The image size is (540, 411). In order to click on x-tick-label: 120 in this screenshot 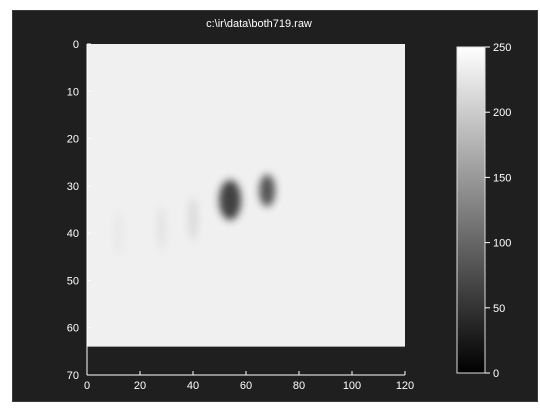, I will do `click(405, 386)`.